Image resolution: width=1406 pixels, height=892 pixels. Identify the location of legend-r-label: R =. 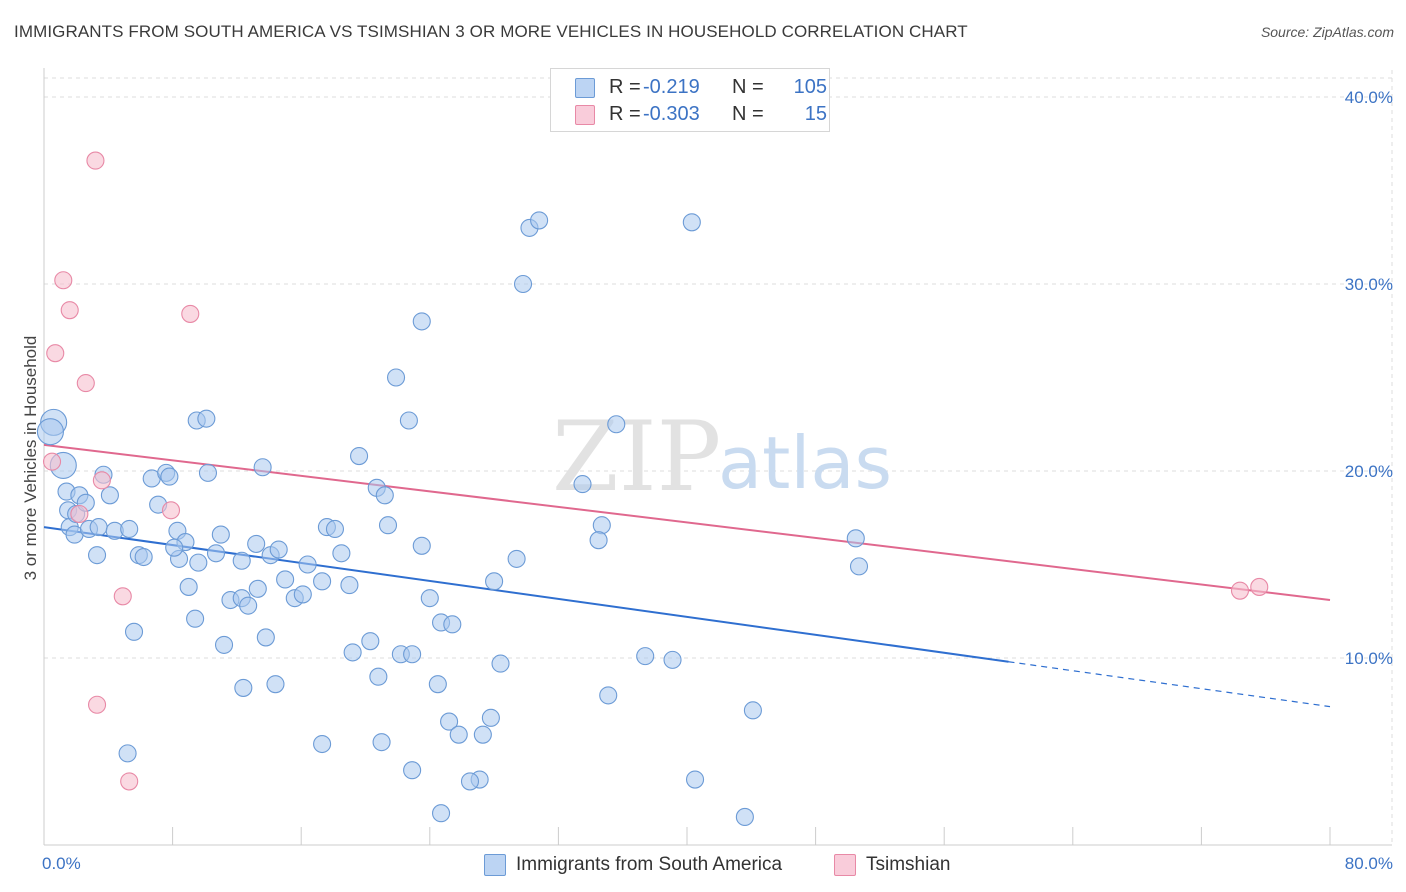
(625, 87).